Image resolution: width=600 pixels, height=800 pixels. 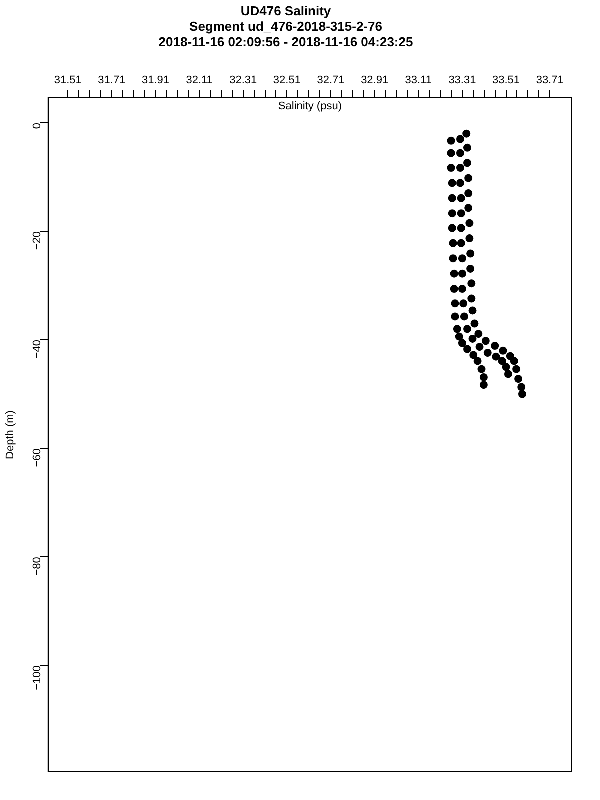 What do you see at coordinates (37, 458) in the screenshot?
I see `y-tick-label: −60` at bounding box center [37, 458].